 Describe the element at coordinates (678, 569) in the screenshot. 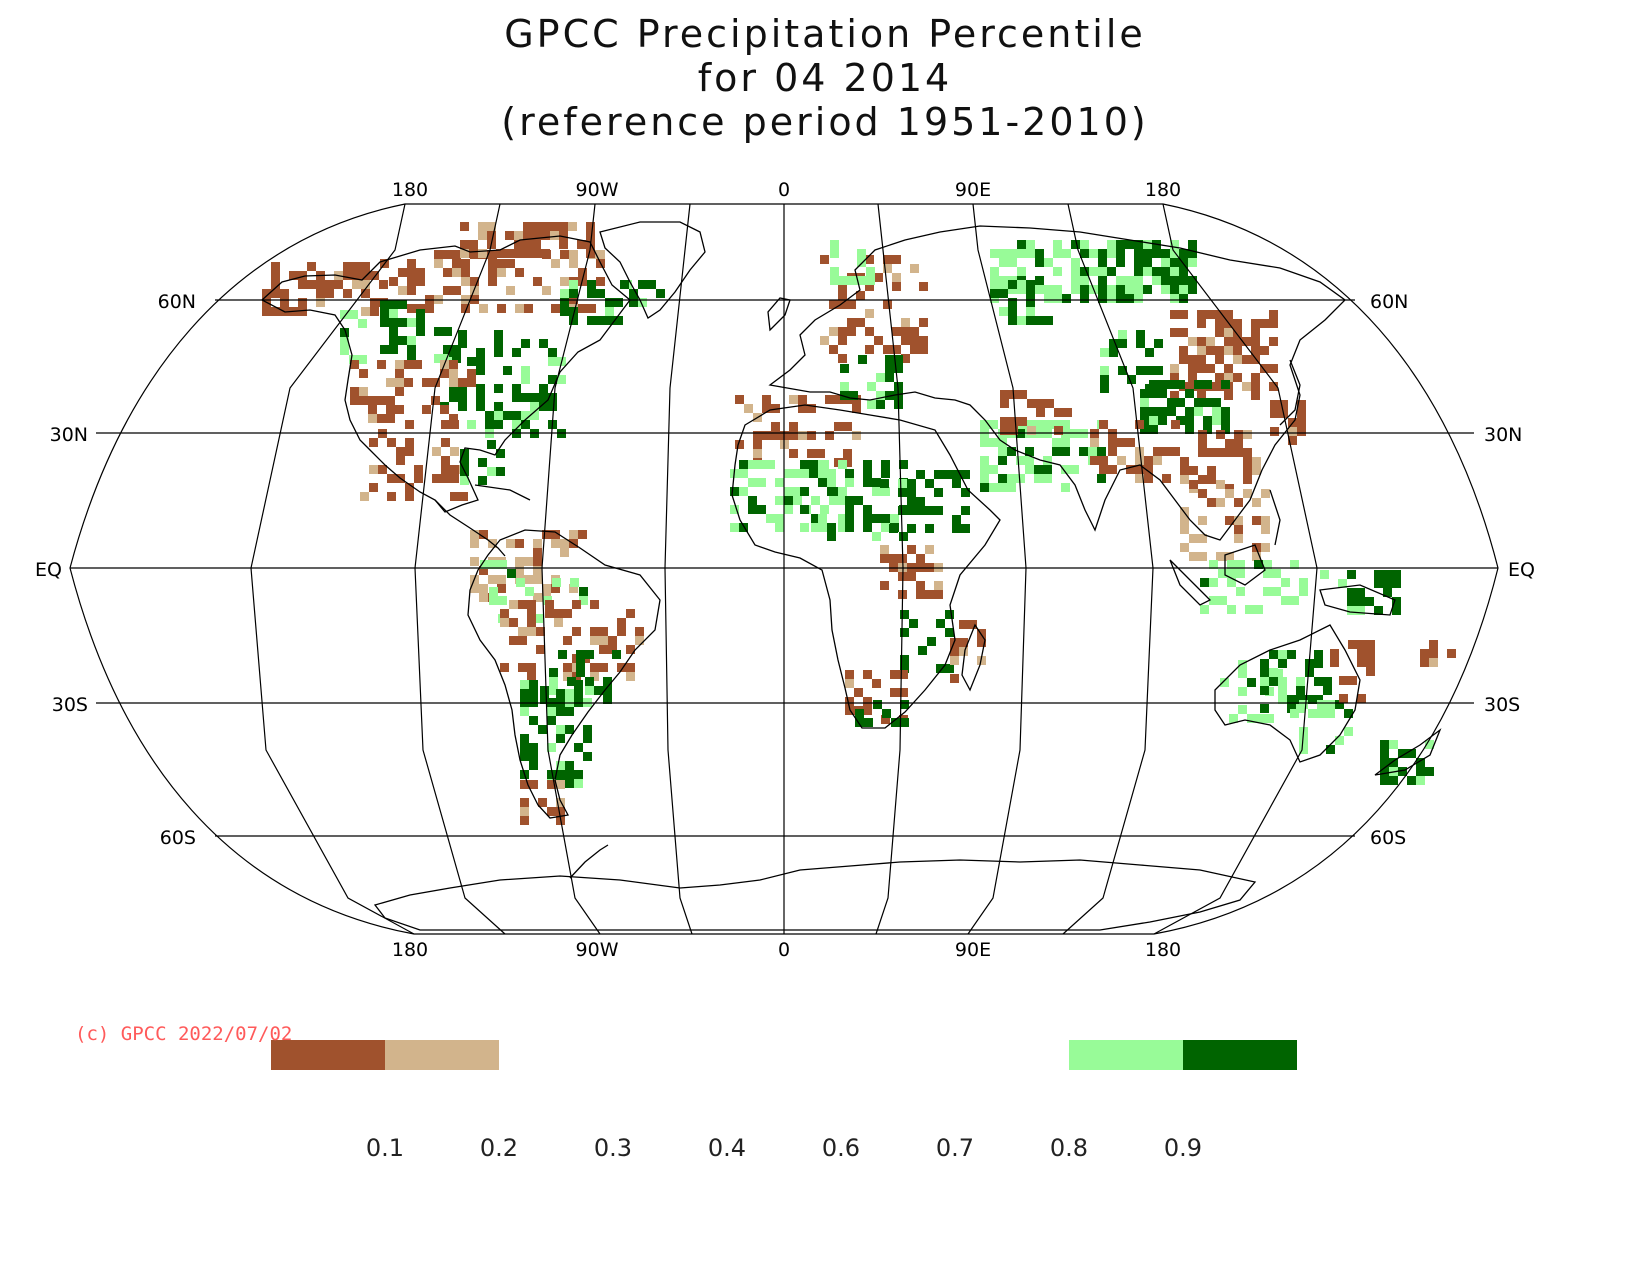

I see `meridian-45w` at that location.